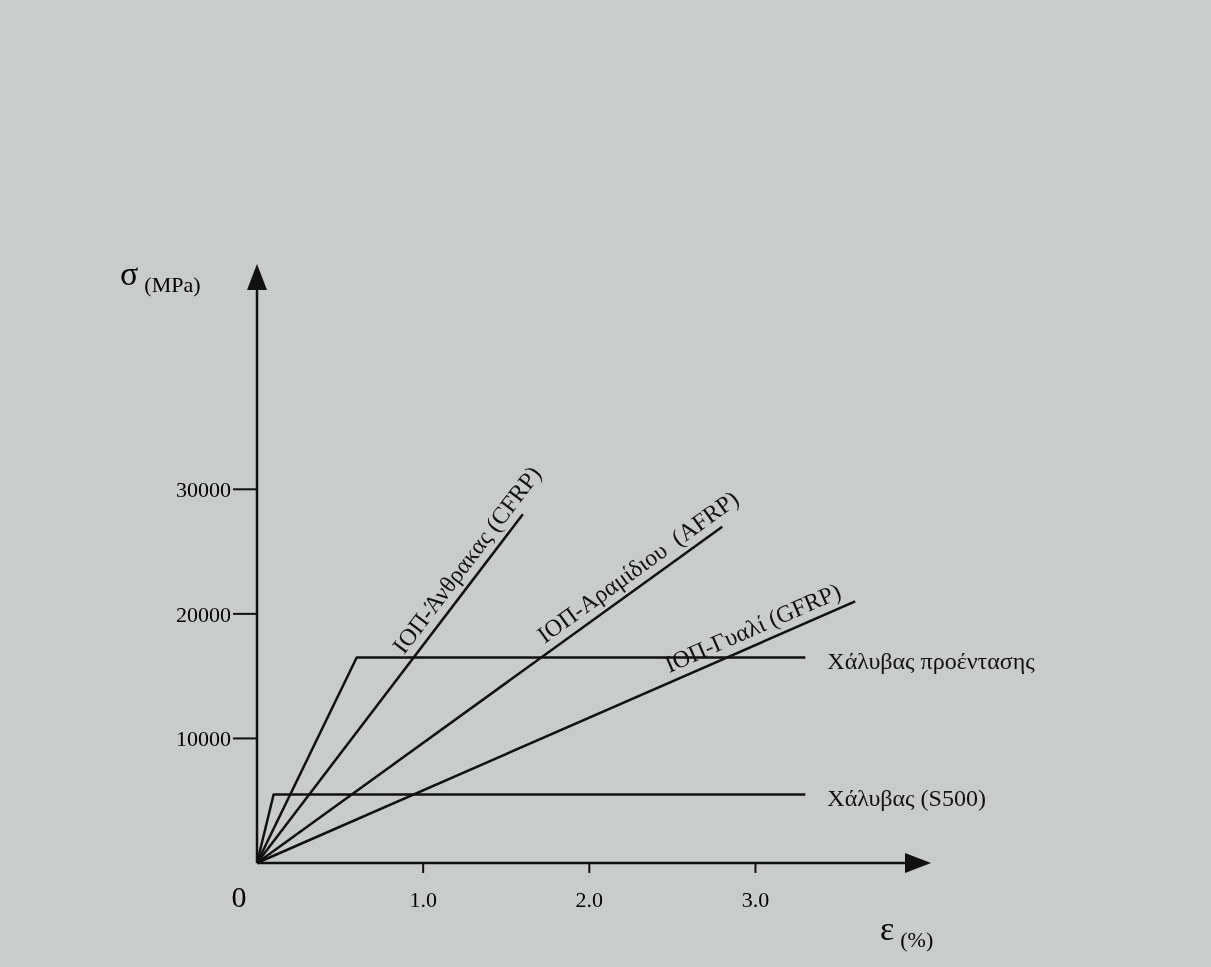  Describe the element at coordinates (931, 661) in the screenshot. I see `series-label: Χάλυβας προέντασης` at that location.